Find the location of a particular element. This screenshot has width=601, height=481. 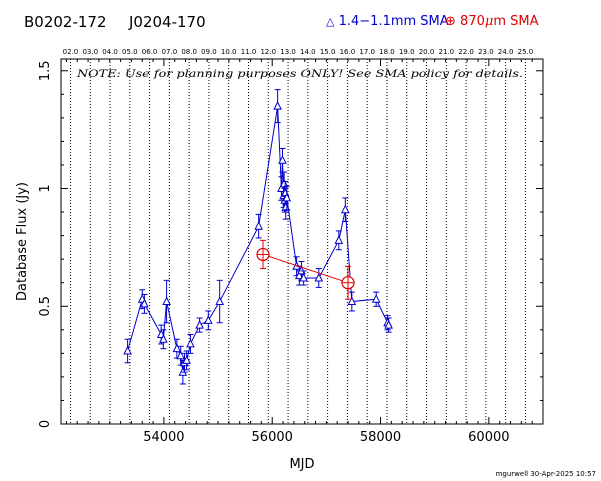

year-tick-label: 08.0 is located at coordinates (189, 52).